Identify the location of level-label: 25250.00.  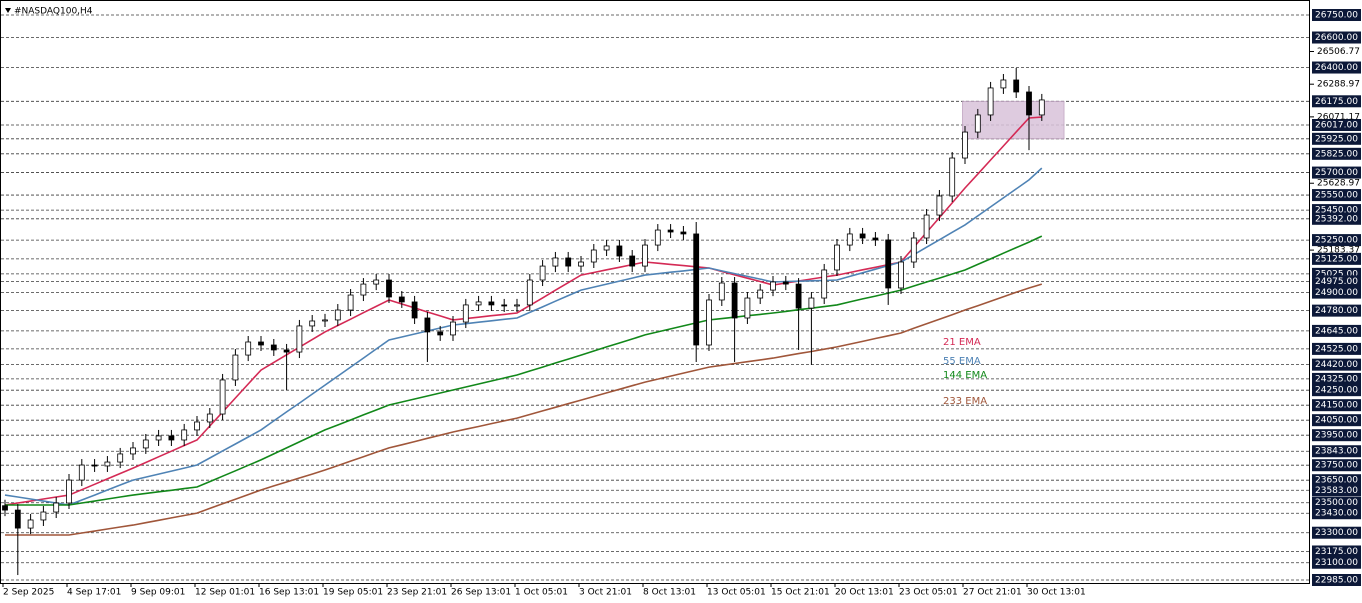
(1336, 241).